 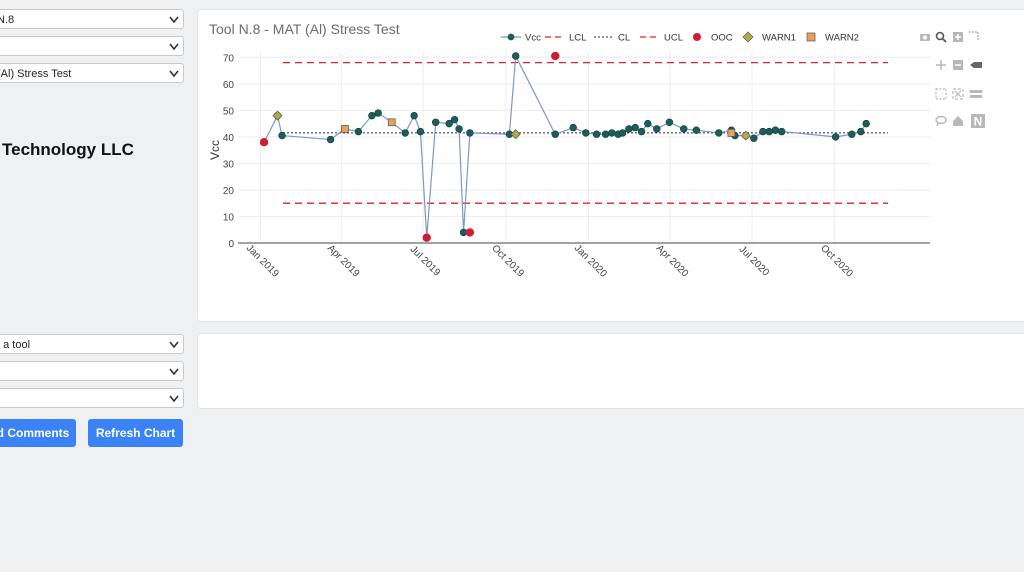 I want to click on company-name: Technology LLC, so click(x=68, y=149).